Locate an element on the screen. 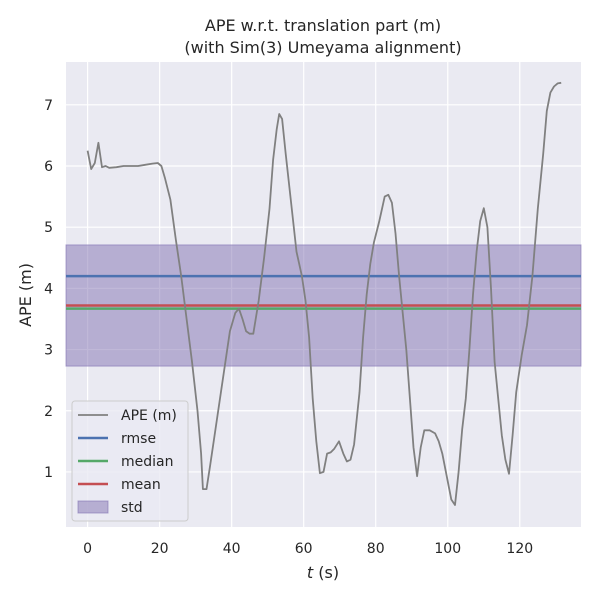 The image size is (600, 600). x-axis-label-var: t is located at coordinates (310, 572).